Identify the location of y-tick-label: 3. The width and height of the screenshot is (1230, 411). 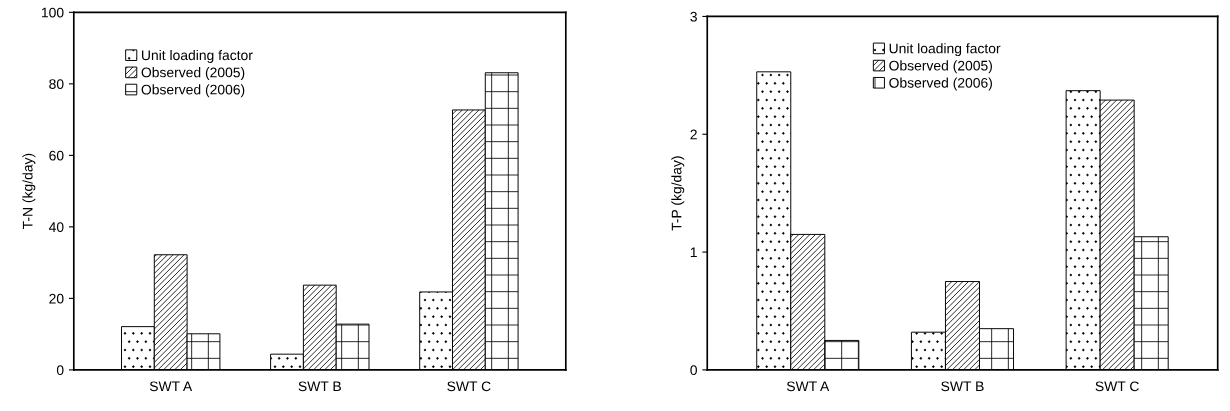
(693, 16).